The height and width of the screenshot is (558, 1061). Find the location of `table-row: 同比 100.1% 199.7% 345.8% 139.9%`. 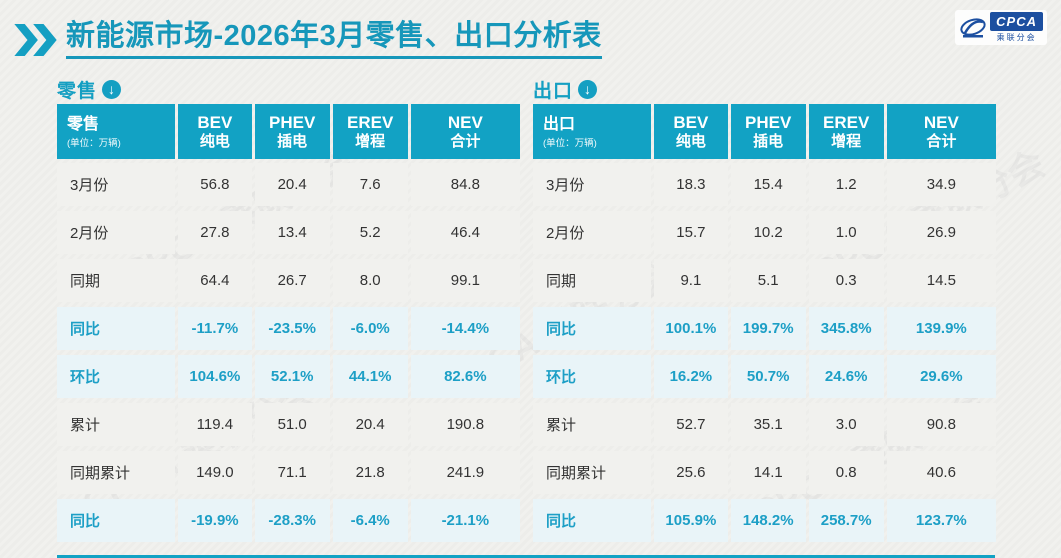

table-row: 同比 100.1% 199.7% 345.8% 139.9% is located at coordinates (764, 328).